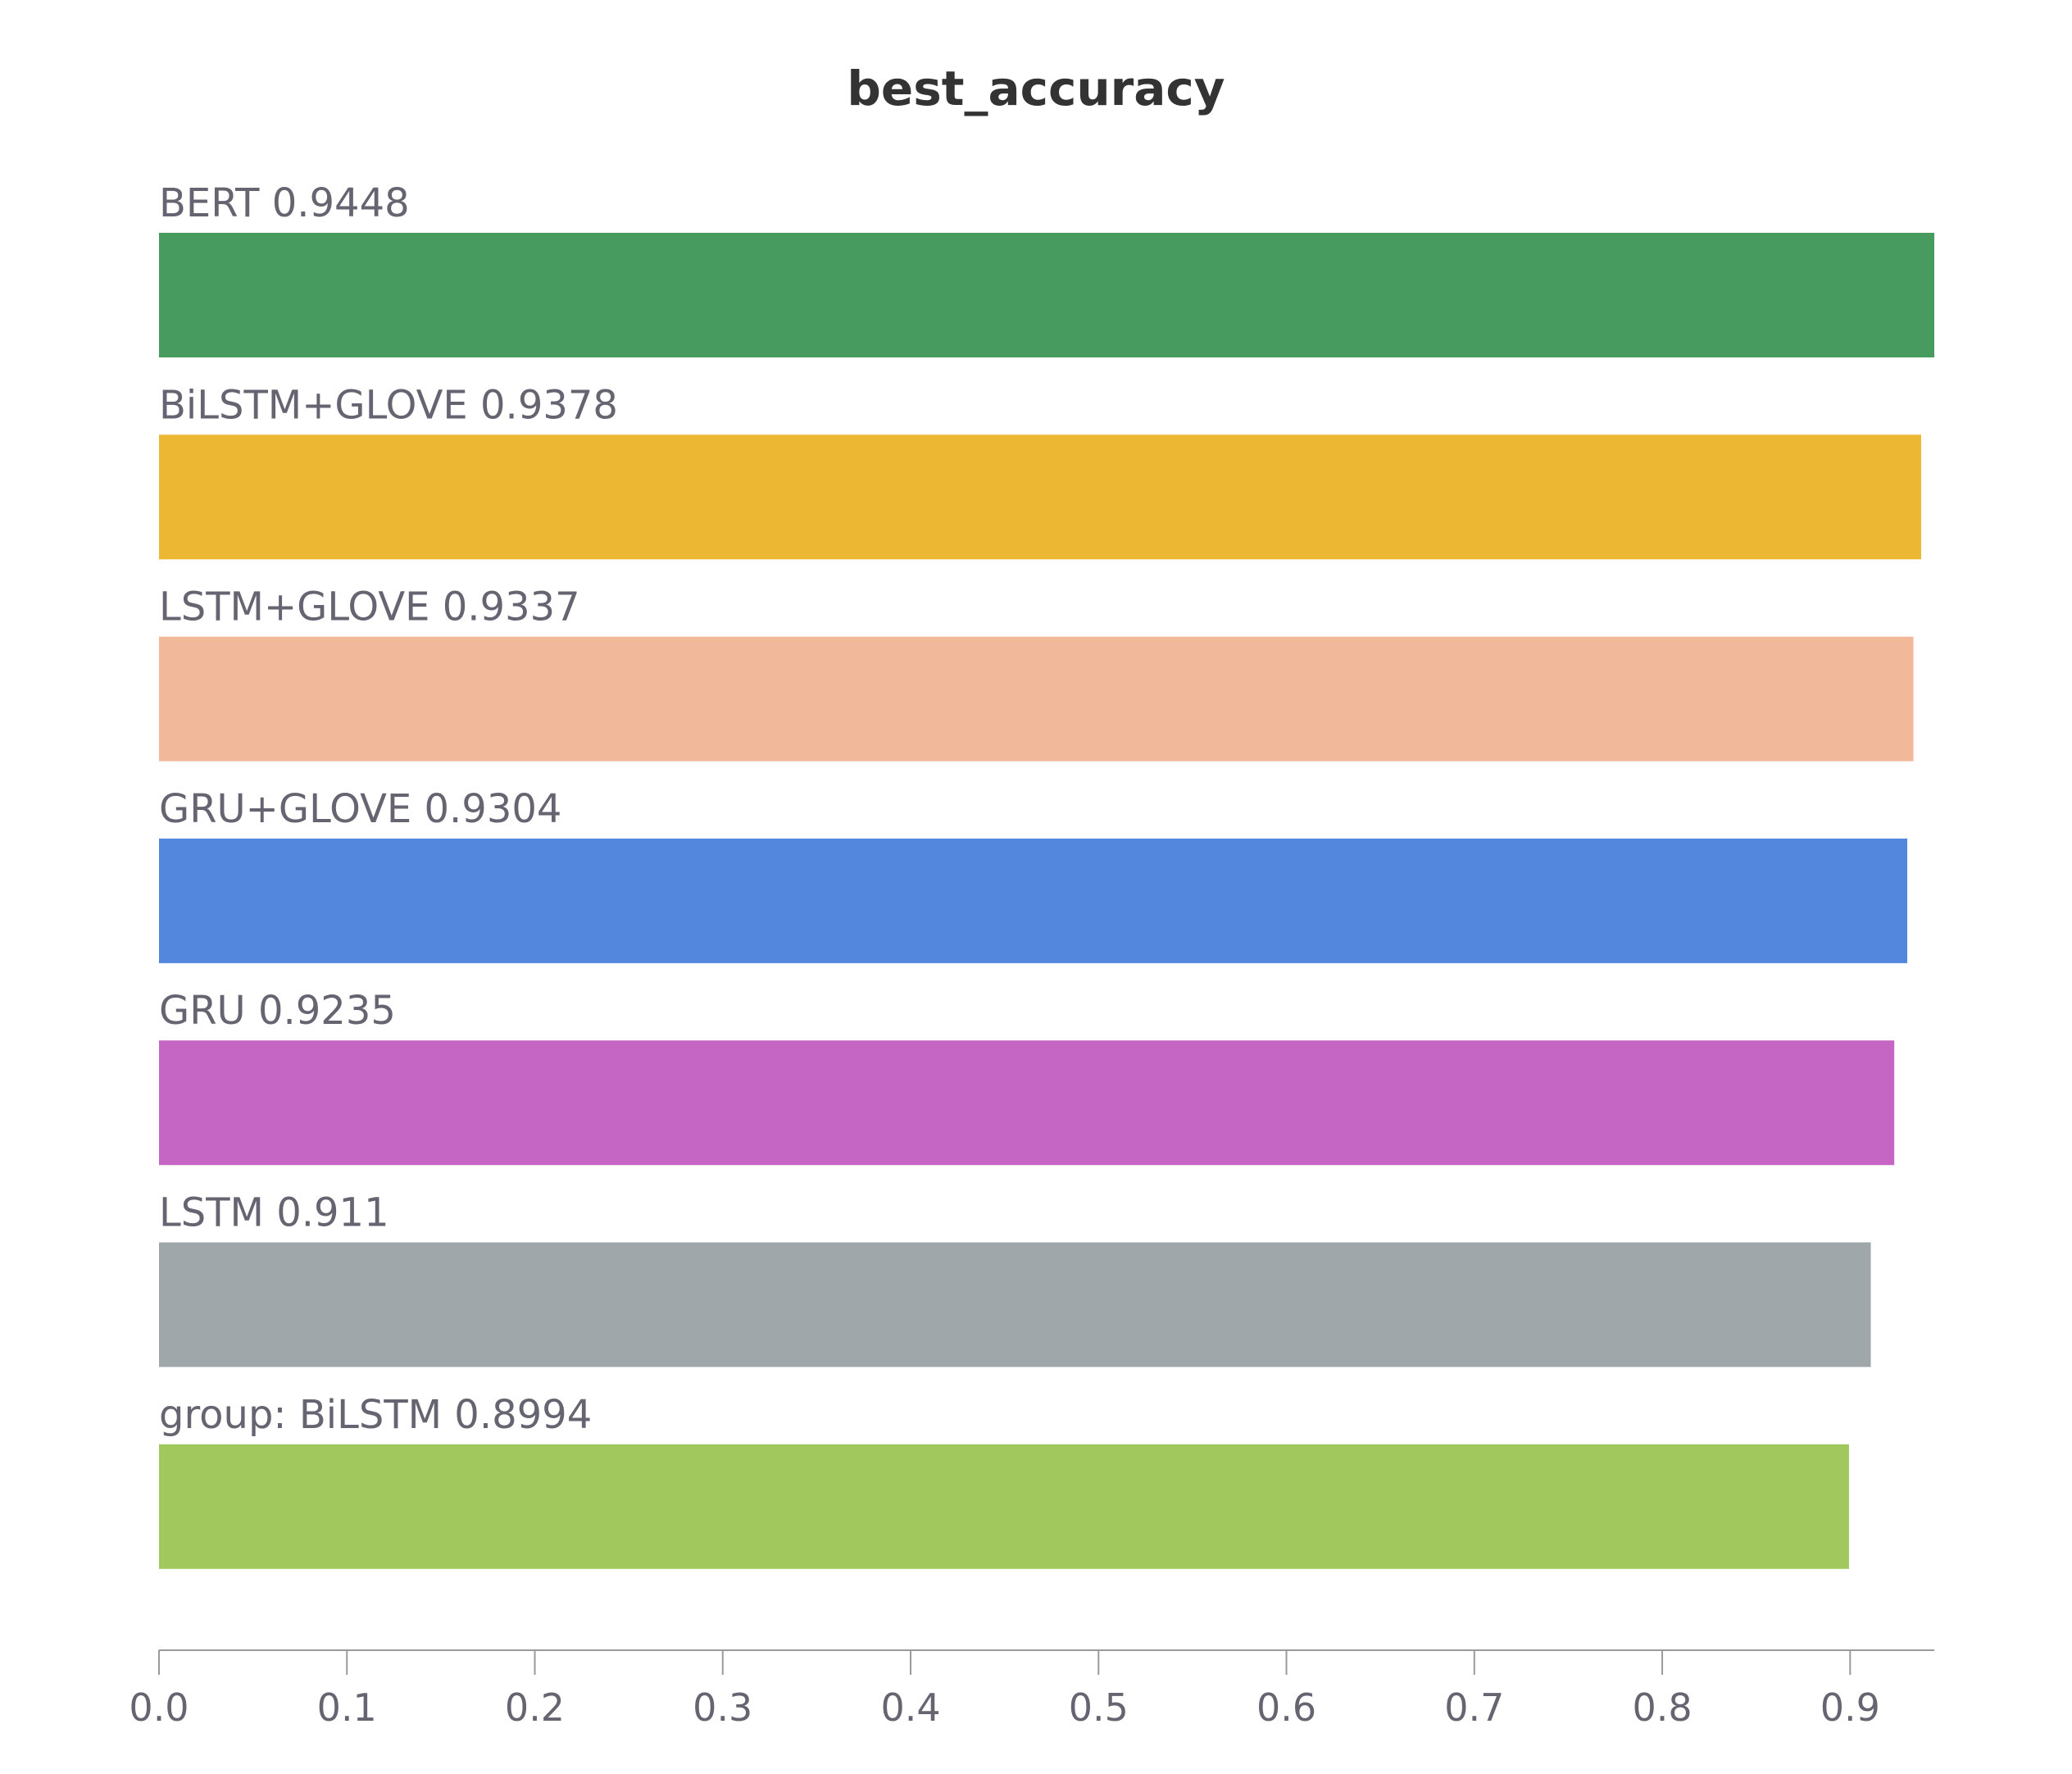 The image size is (2072, 1774). Describe the element at coordinates (388, 405) in the screenshot. I see `bar-label-1: BiLSTM+GLOVE 0.9378` at that location.